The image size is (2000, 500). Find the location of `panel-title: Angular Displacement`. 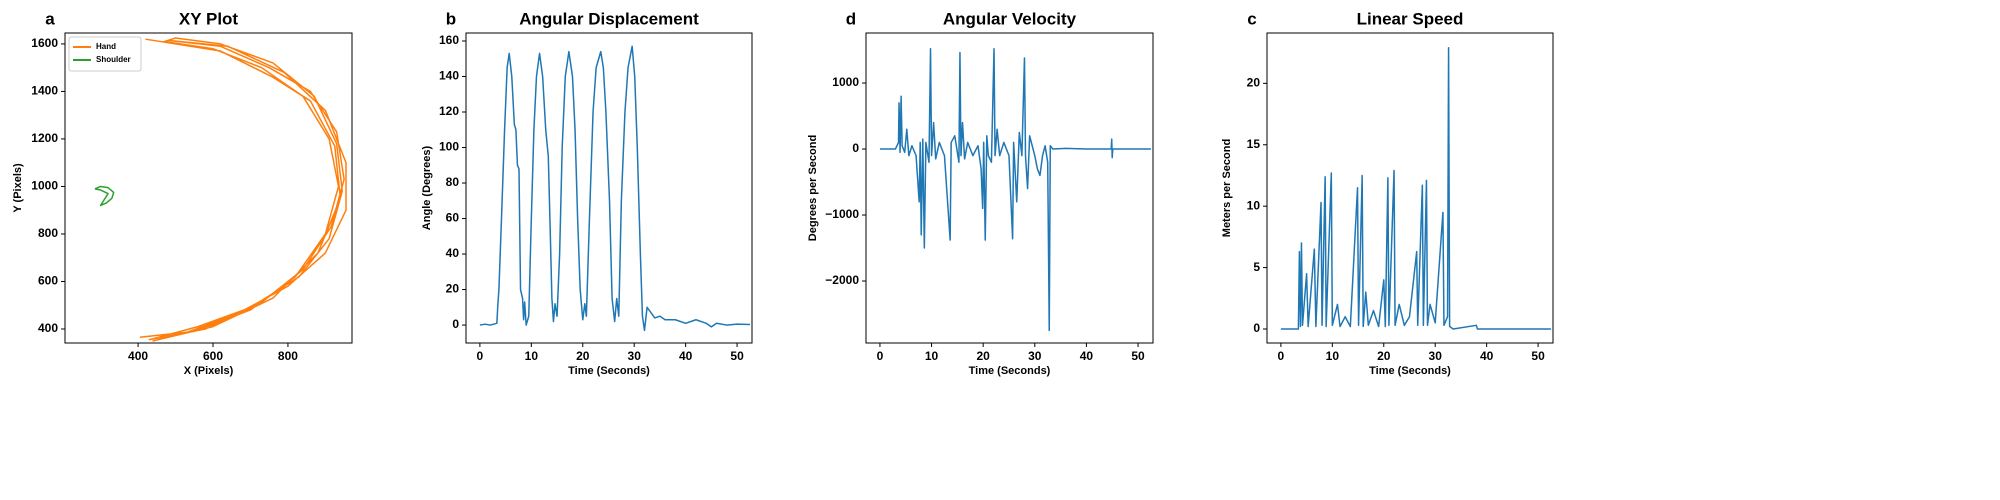

panel-title: Angular Displacement is located at coordinates (609, 18).